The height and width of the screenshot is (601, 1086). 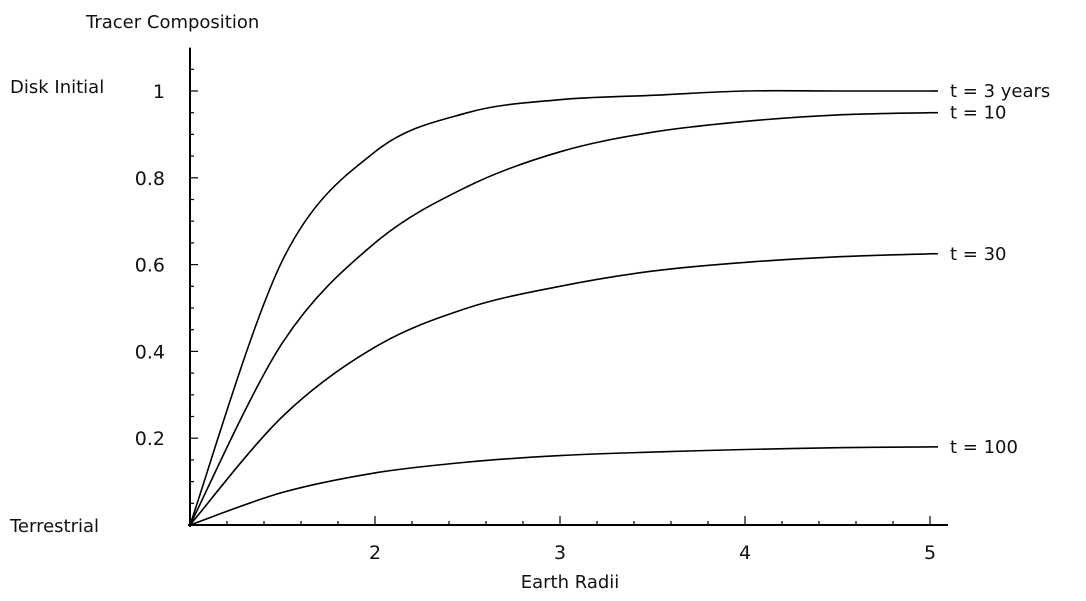 What do you see at coordinates (375, 553) in the screenshot?
I see `x-tick-label: 2` at bounding box center [375, 553].